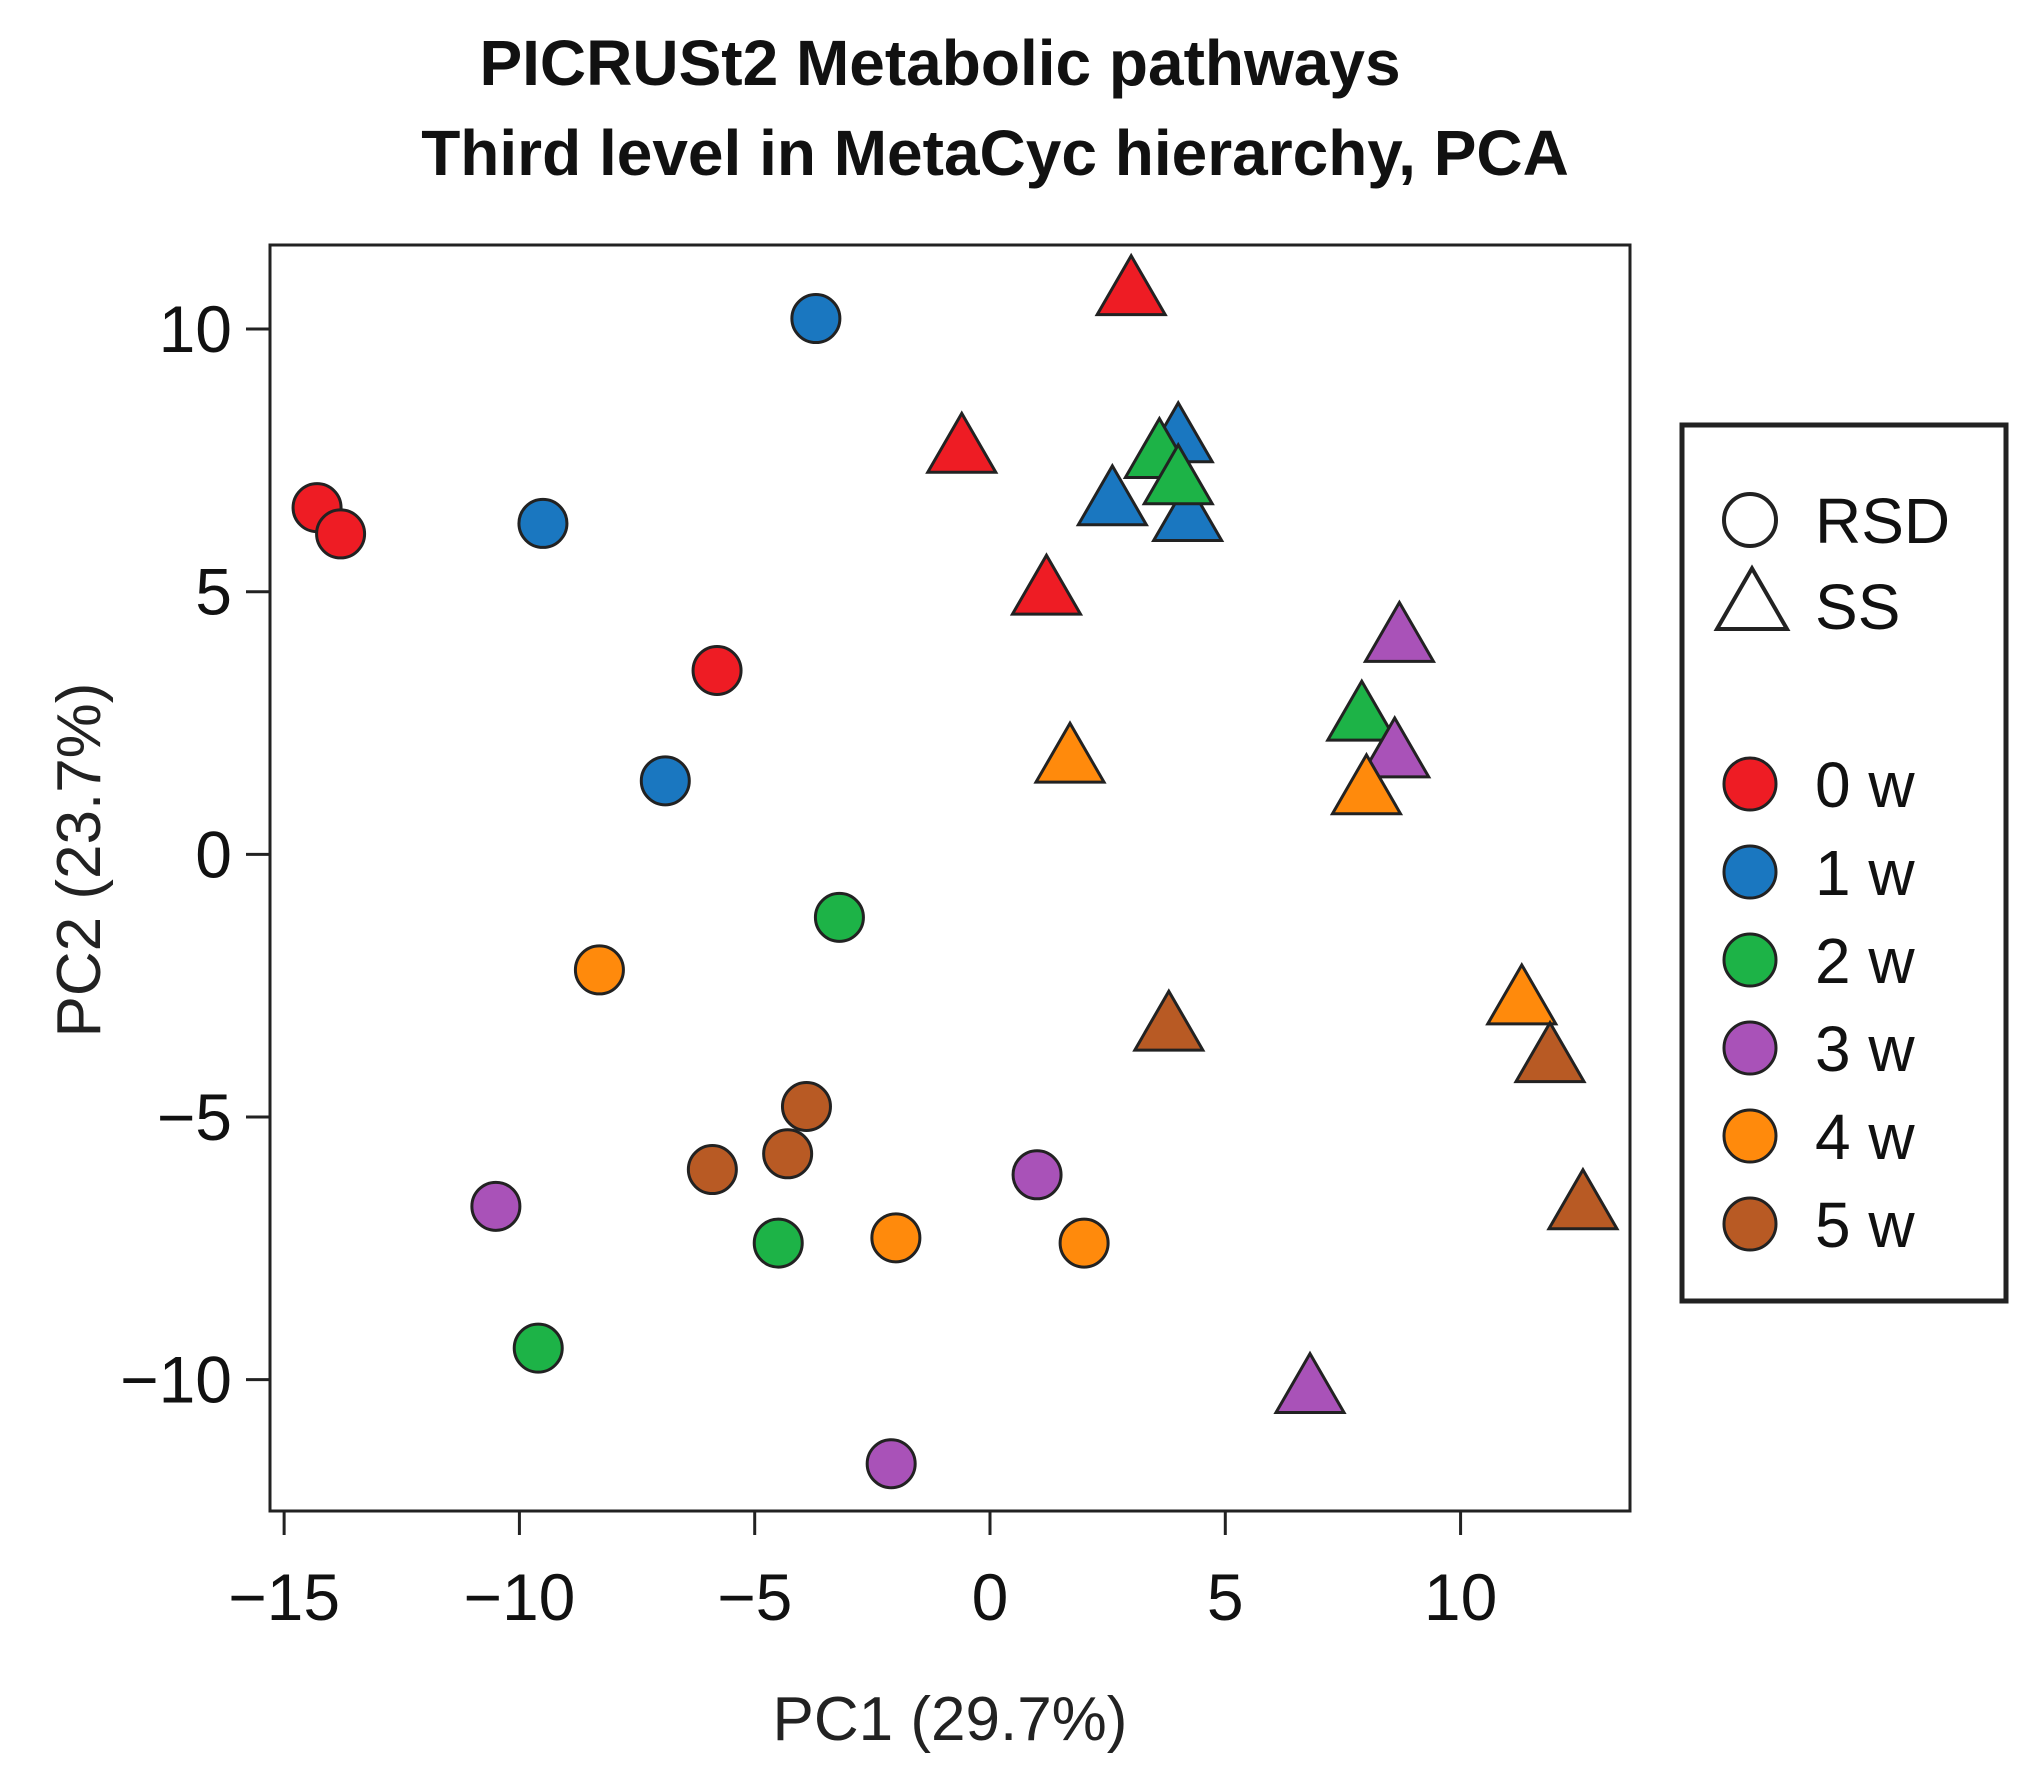 This screenshot has height=1773, width=2017. I want to click on y-tick-label: 0, so click(213, 854).